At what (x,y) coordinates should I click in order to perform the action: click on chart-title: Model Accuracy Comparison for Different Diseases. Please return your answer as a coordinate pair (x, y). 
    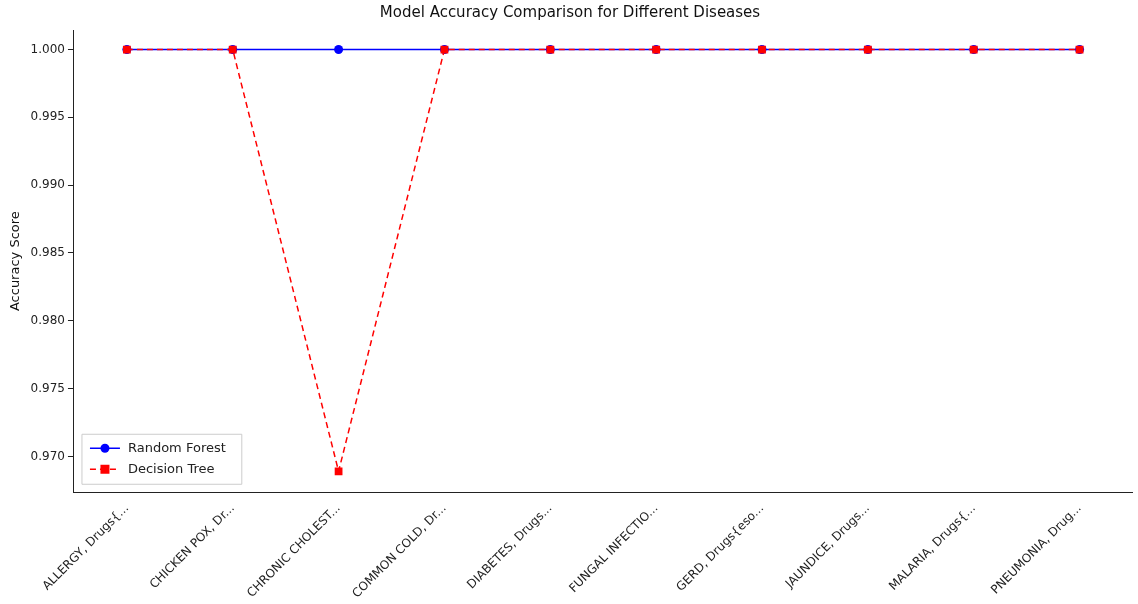
    Looking at the image, I should click on (570, 11).